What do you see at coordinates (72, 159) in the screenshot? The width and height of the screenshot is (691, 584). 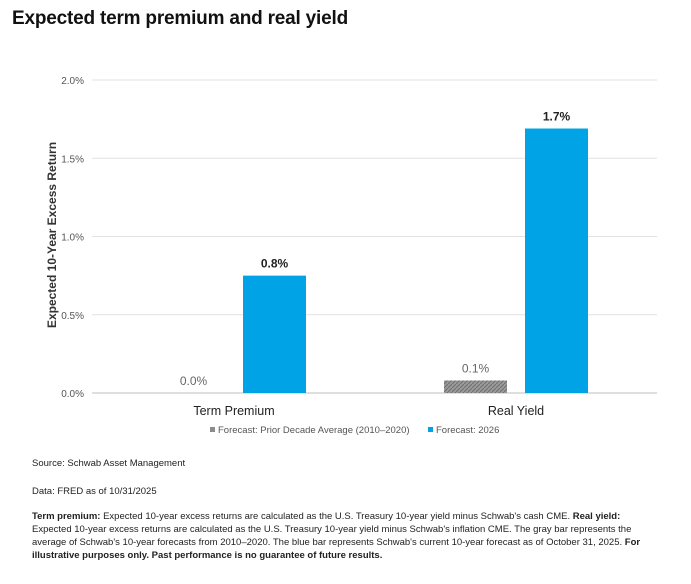 I see `y-tick-label: 1.5%` at bounding box center [72, 159].